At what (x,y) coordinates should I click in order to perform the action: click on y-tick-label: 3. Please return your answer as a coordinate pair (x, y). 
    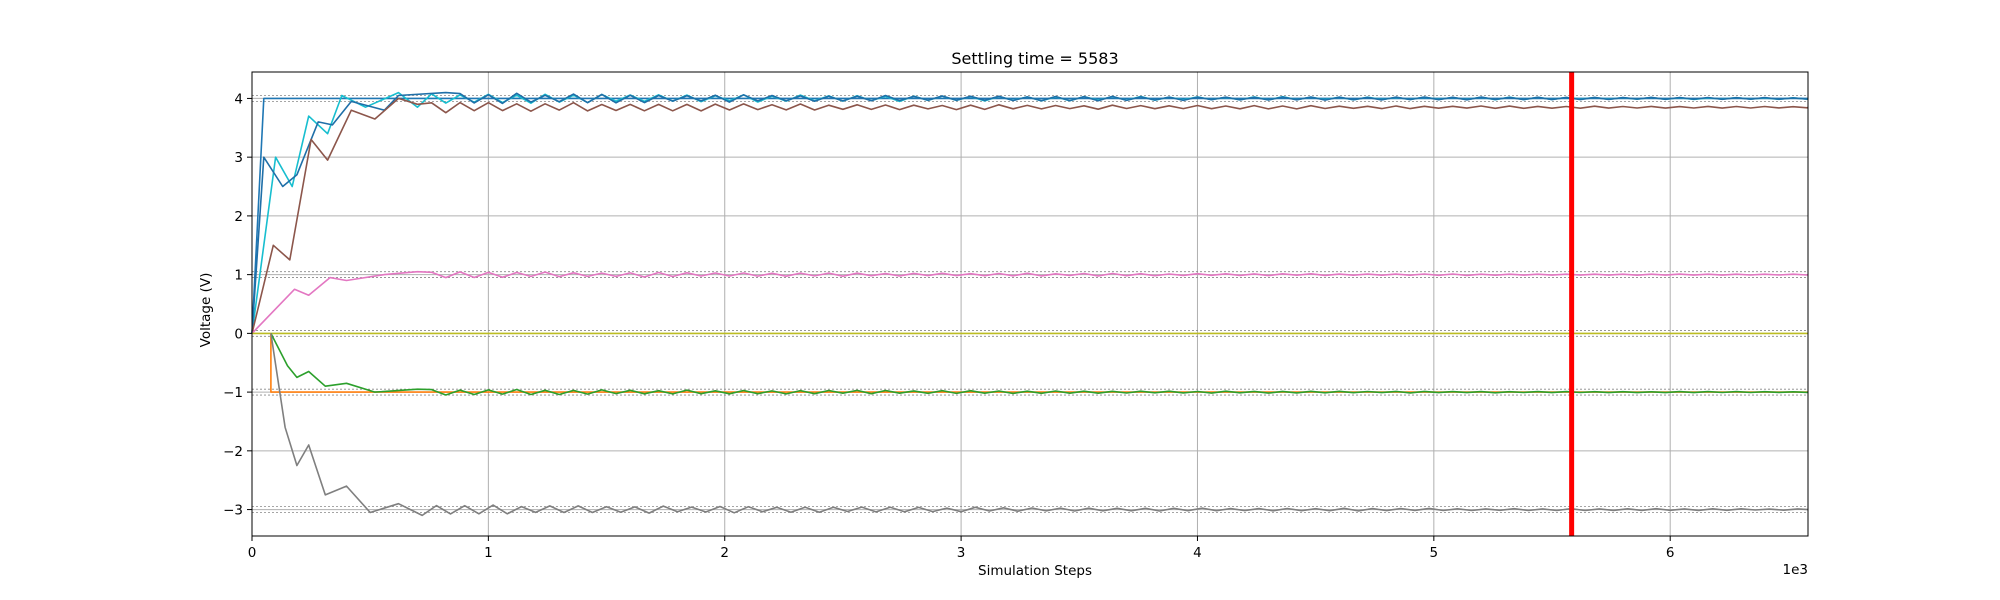
    Looking at the image, I should click on (238, 158).